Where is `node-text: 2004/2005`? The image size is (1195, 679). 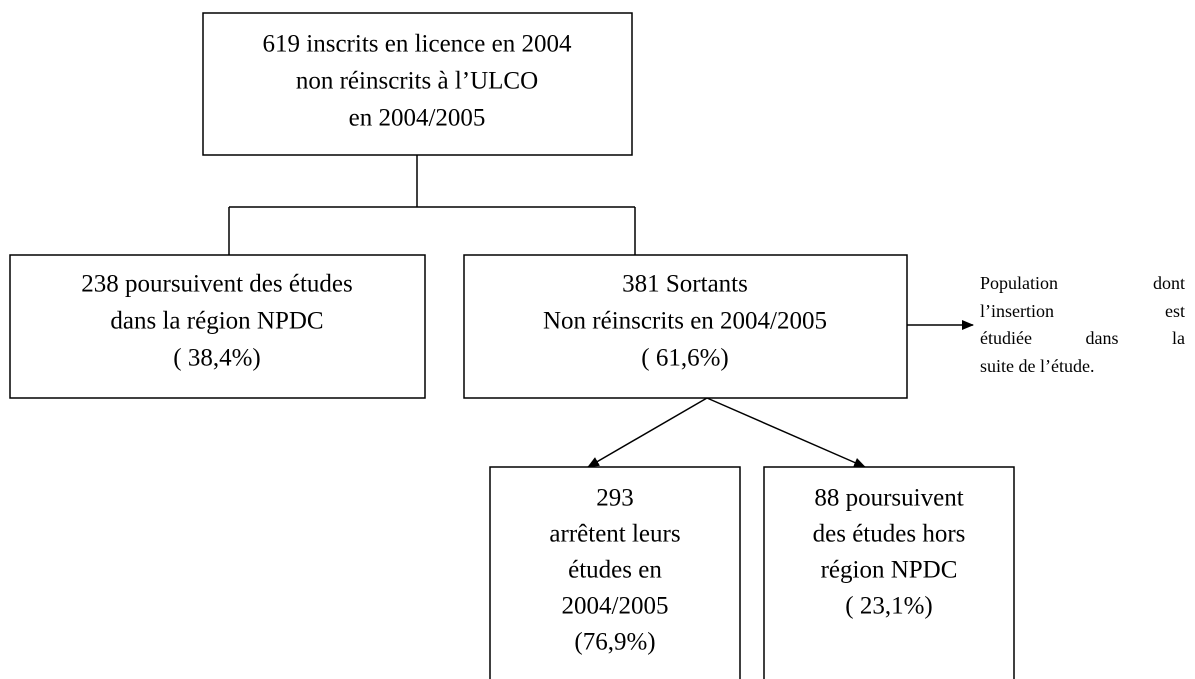 node-text: 2004/2005 is located at coordinates (615, 606).